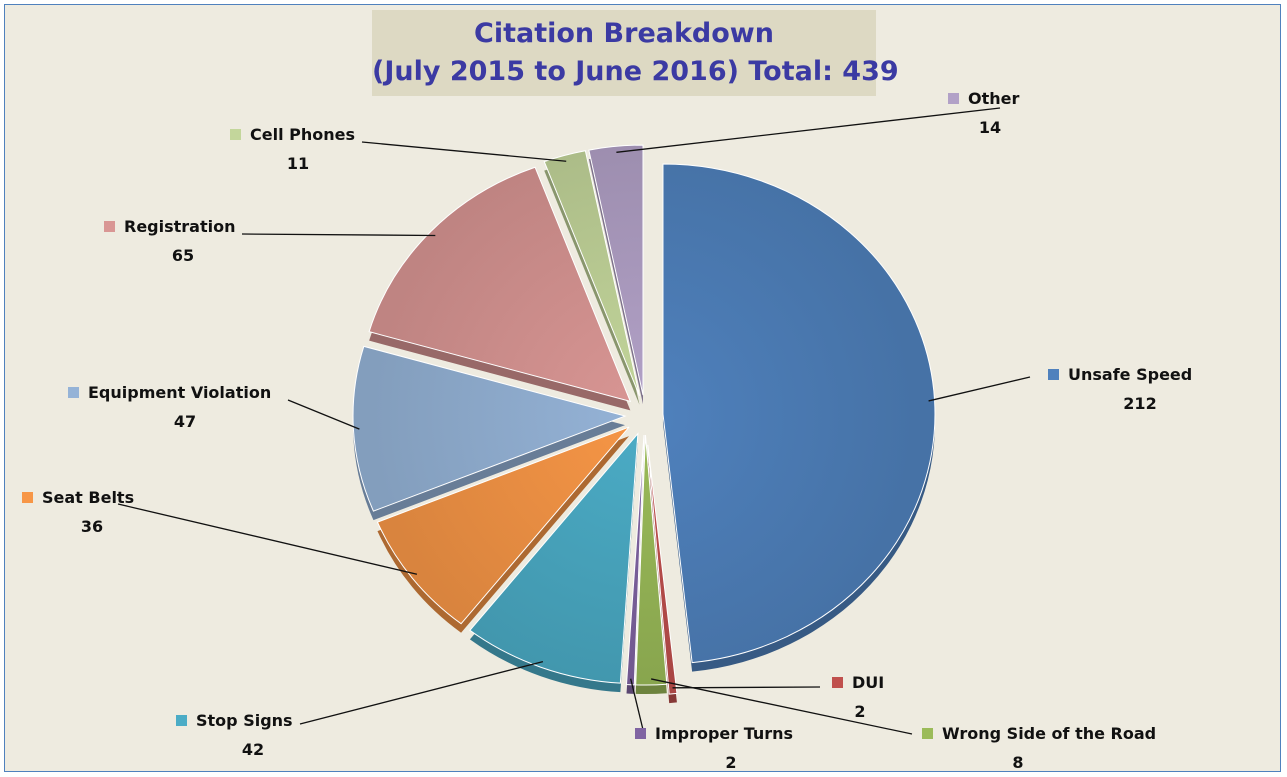 Image resolution: width=1287 pixels, height=777 pixels. What do you see at coordinates (624, 33) in the screenshot?
I see `chart-title-line-1: Citation Breakdown` at bounding box center [624, 33].